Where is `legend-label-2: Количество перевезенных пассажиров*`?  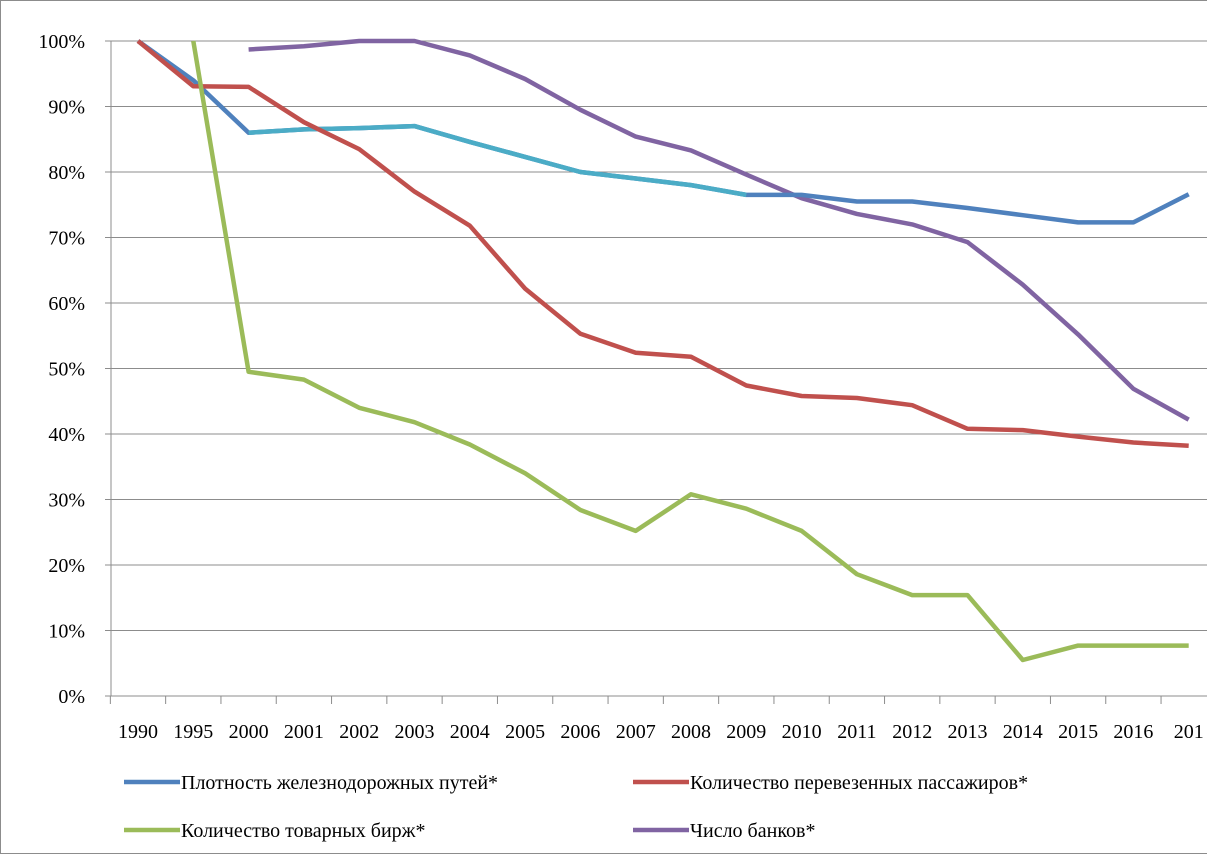
legend-label-2: Количество перевезенных пассажиров* is located at coordinates (859, 783).